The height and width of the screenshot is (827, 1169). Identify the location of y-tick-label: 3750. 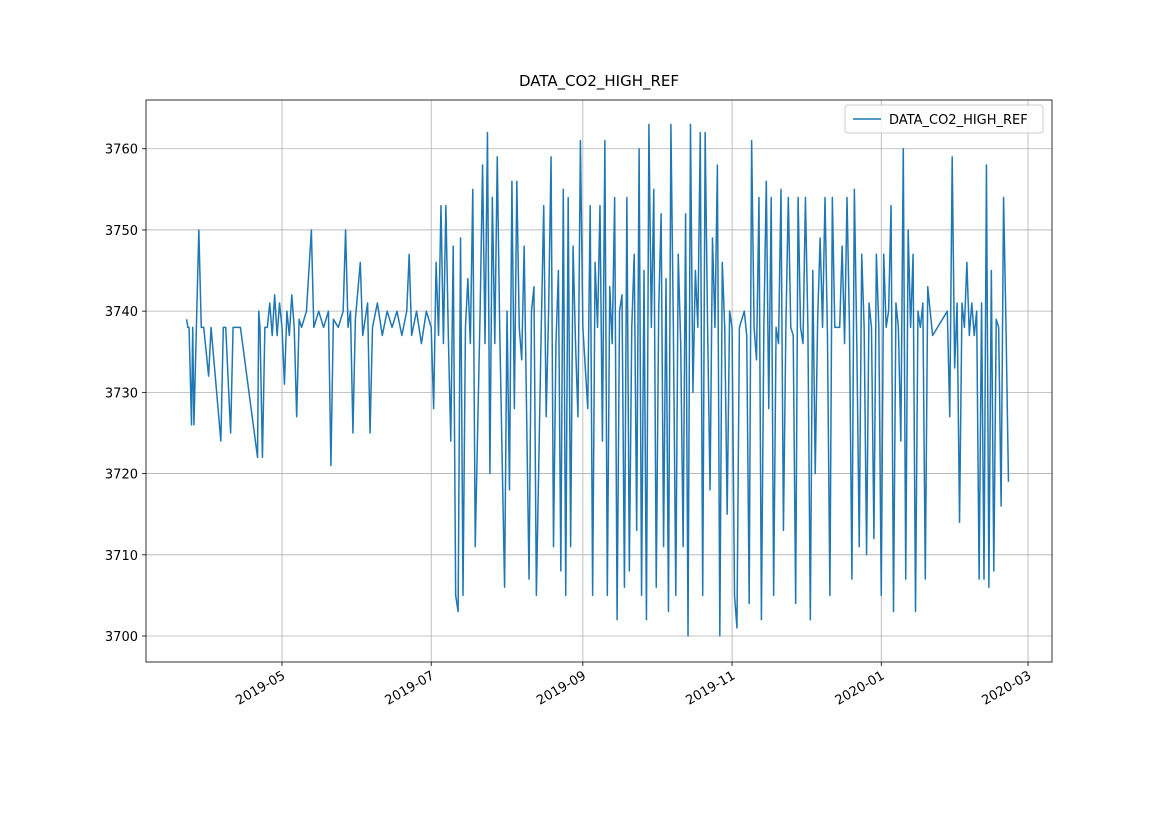
(121, 231).